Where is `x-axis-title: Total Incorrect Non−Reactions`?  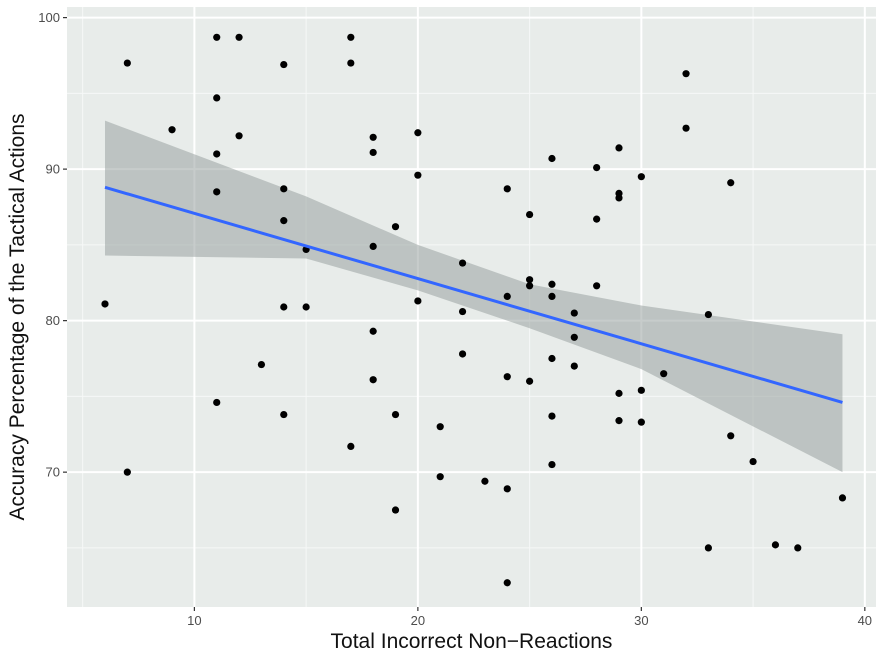
x-axis-title: Total Incorrect Non−Reactions is located at coordinates (471, 641).